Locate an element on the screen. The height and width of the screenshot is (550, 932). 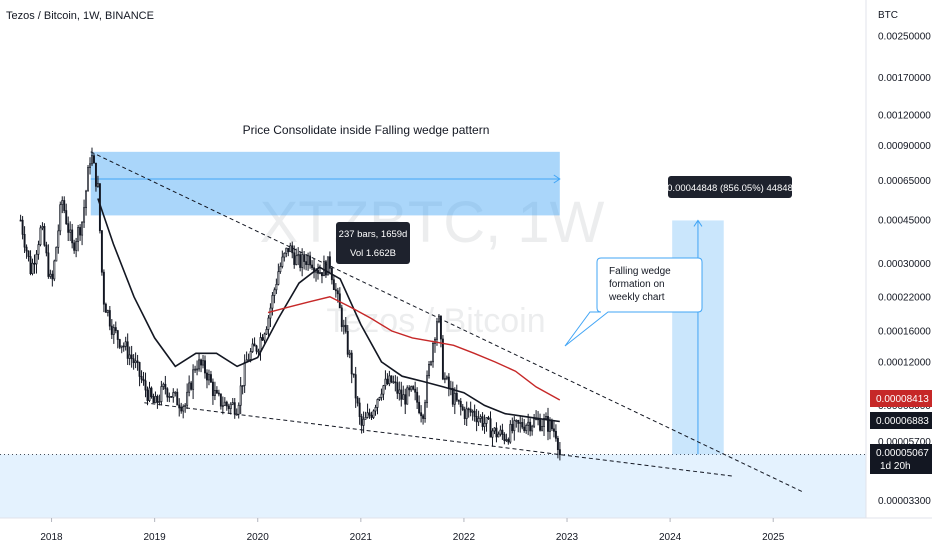
time-tick-label: 2023 is located at coordinates (567, 537).